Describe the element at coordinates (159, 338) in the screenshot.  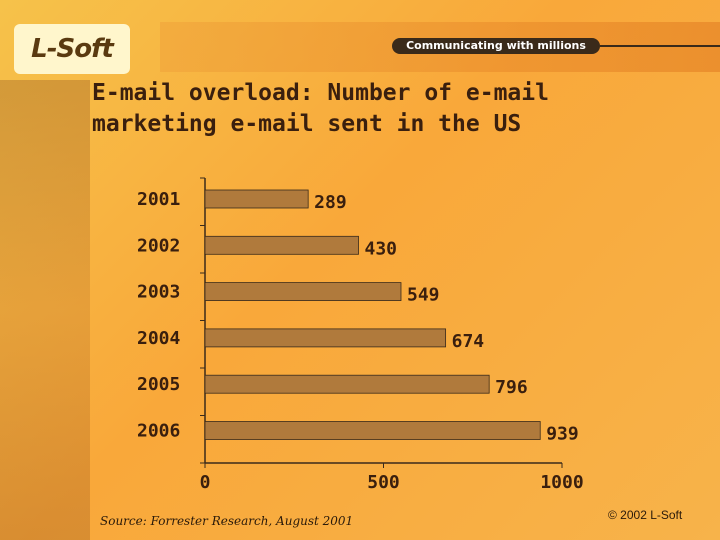
I see `category-label-2004: 2004` at that location.